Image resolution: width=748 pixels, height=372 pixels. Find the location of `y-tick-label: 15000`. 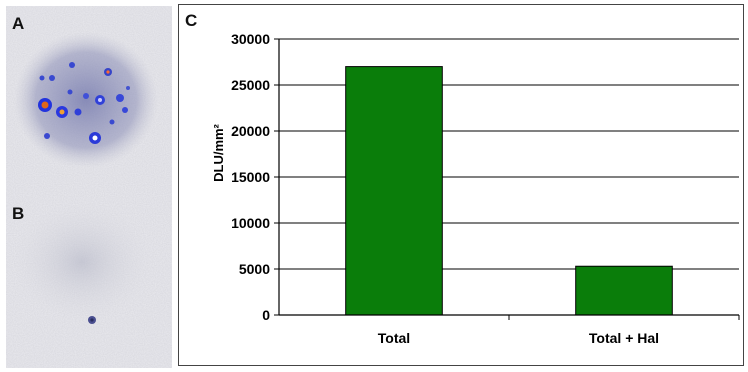

y-tick-label: 15000 is located at coordinates (250, 177).